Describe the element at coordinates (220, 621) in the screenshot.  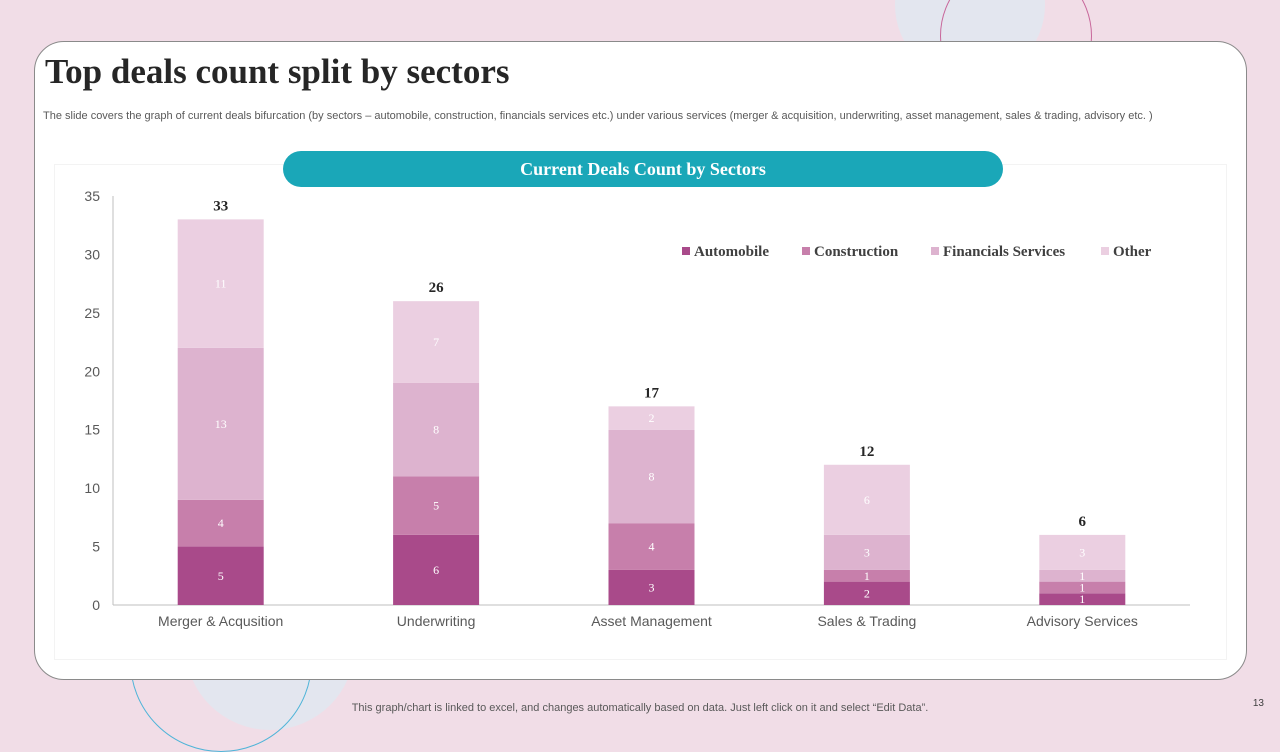
I see `x-tick-label: Merger & Acqusition` at that location.